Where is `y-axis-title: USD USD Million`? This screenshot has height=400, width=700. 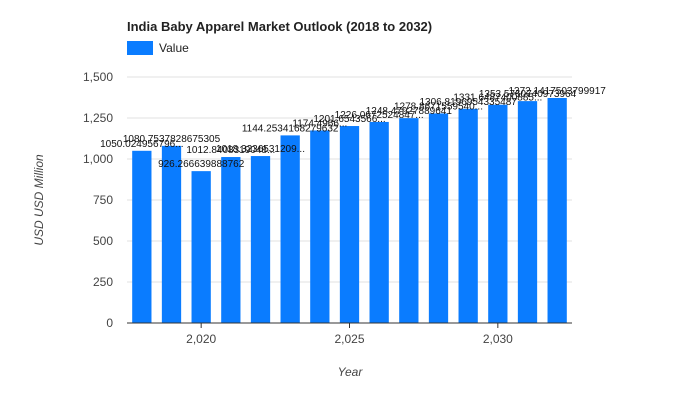 y-axis-title: USD USD Million is located at coordinates (39, 200).